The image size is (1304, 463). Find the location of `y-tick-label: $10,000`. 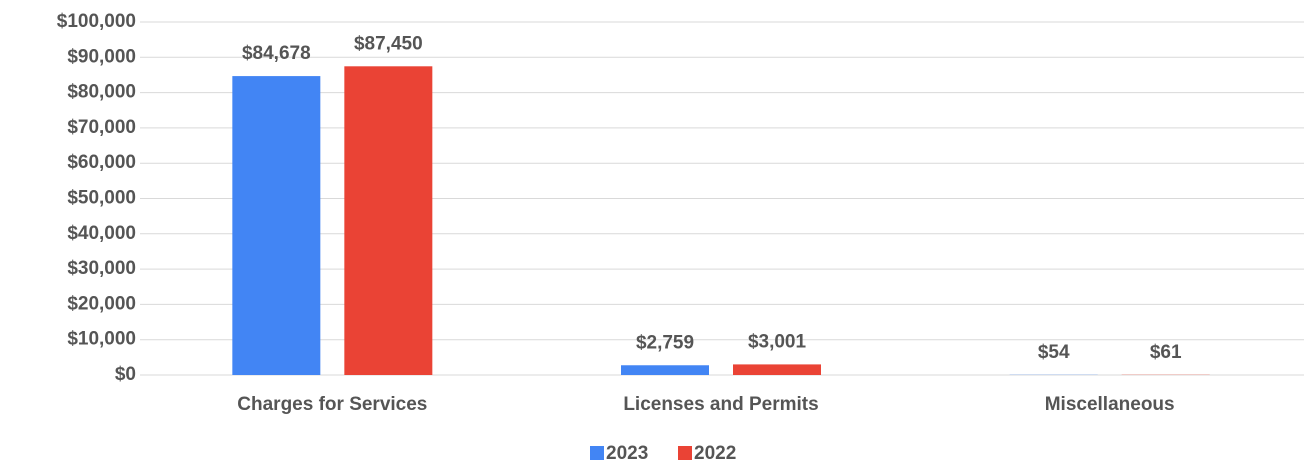

y-tick-label: $10,000 is located at coordinates (101, 339).